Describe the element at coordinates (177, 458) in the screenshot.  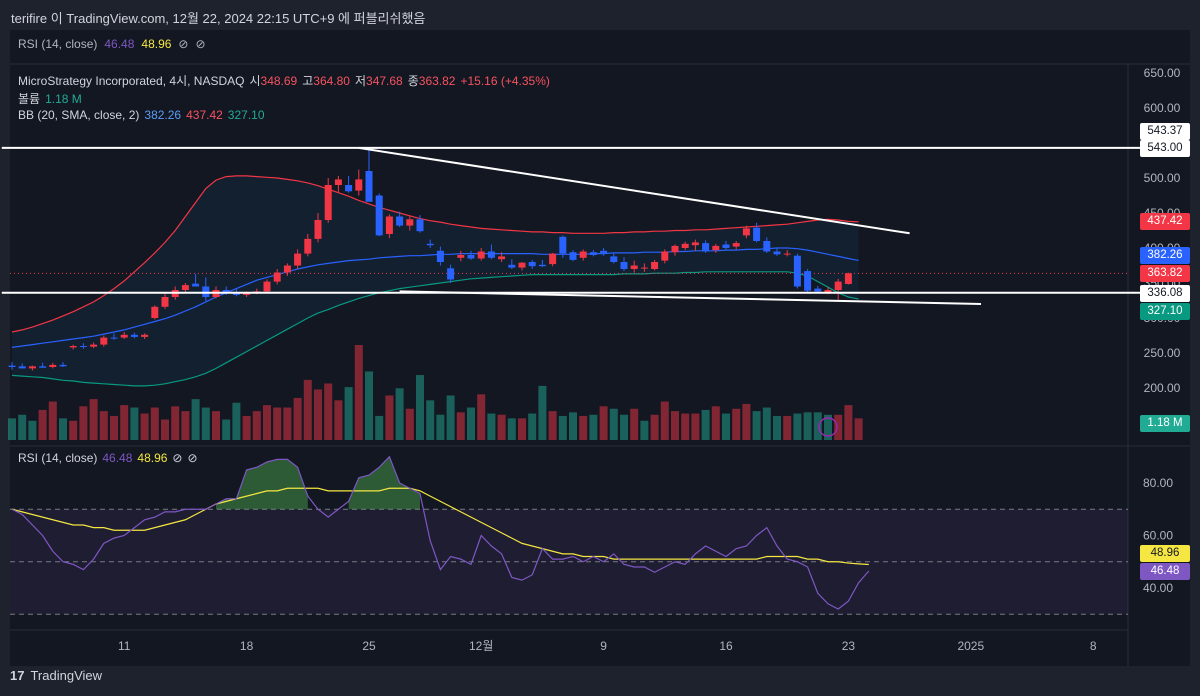
I see `rsi-hide-icon: ⊘` at that location.